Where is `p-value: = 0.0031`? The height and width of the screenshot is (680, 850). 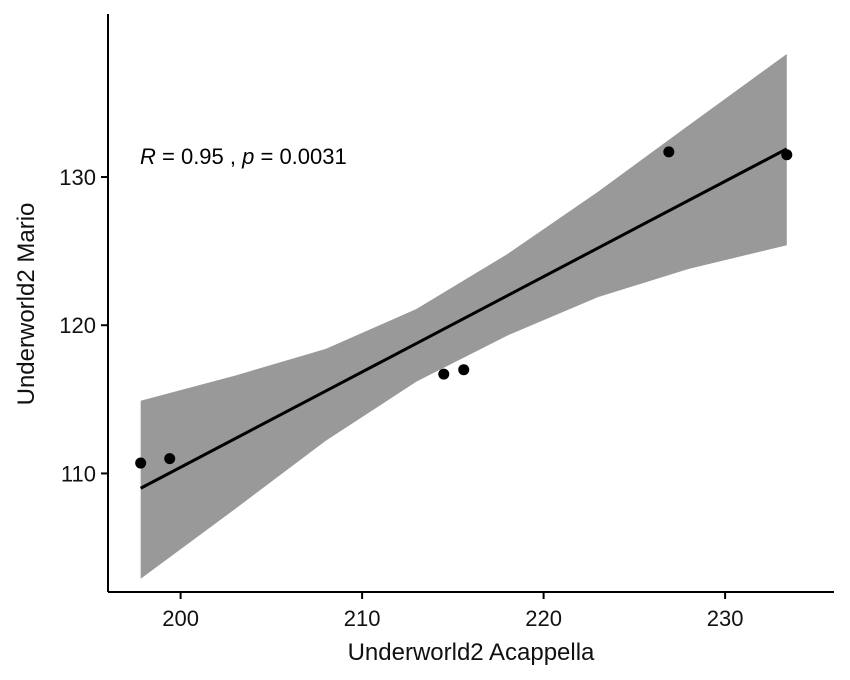
p-value: = 0.0031 is located at coordinates (300, 156).